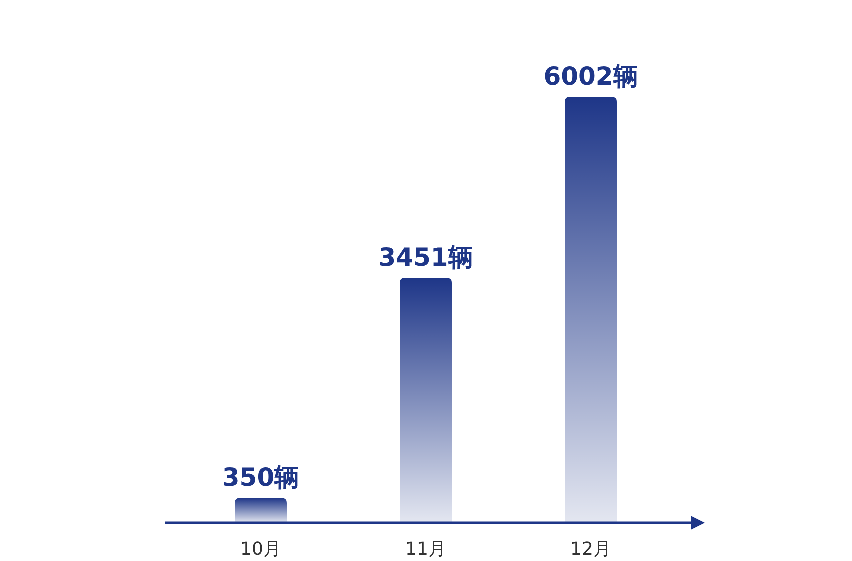 The image size is (852, 561). I want to click on data-label: 350辆, so click(261, 477).